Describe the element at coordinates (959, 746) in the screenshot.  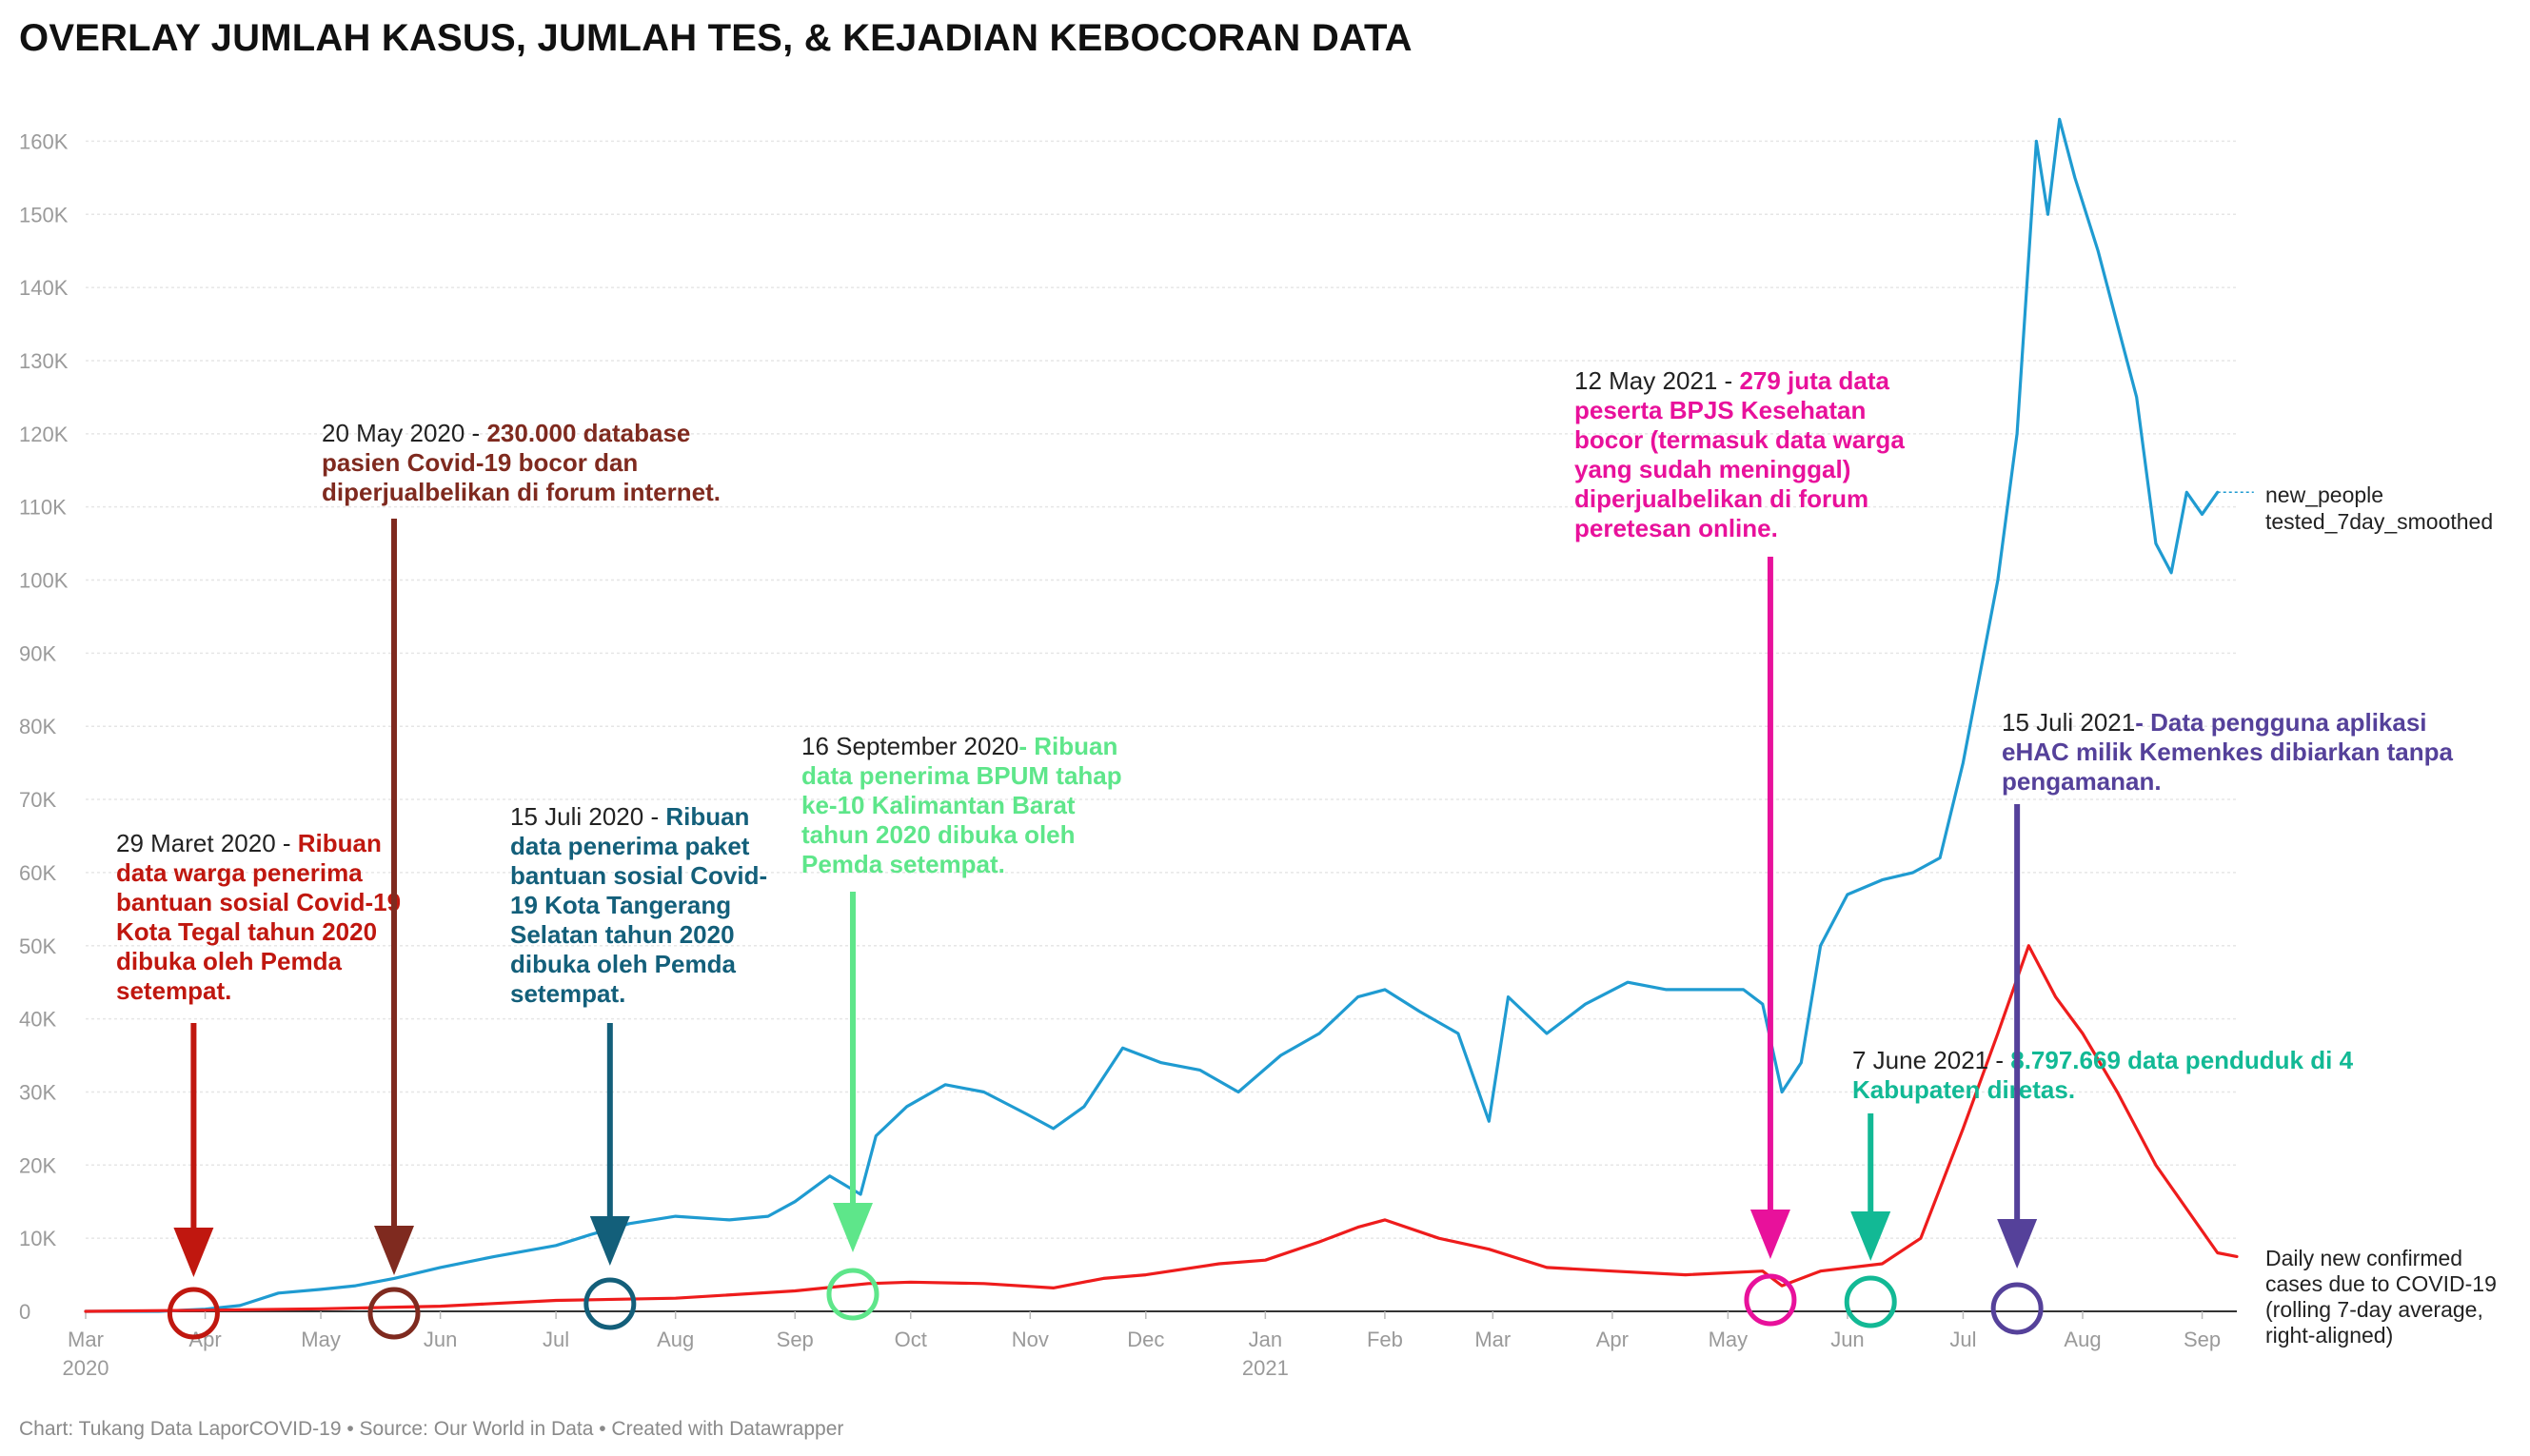
I see `annotation-text-line: 16 September 2020- Ribuan` at that location.